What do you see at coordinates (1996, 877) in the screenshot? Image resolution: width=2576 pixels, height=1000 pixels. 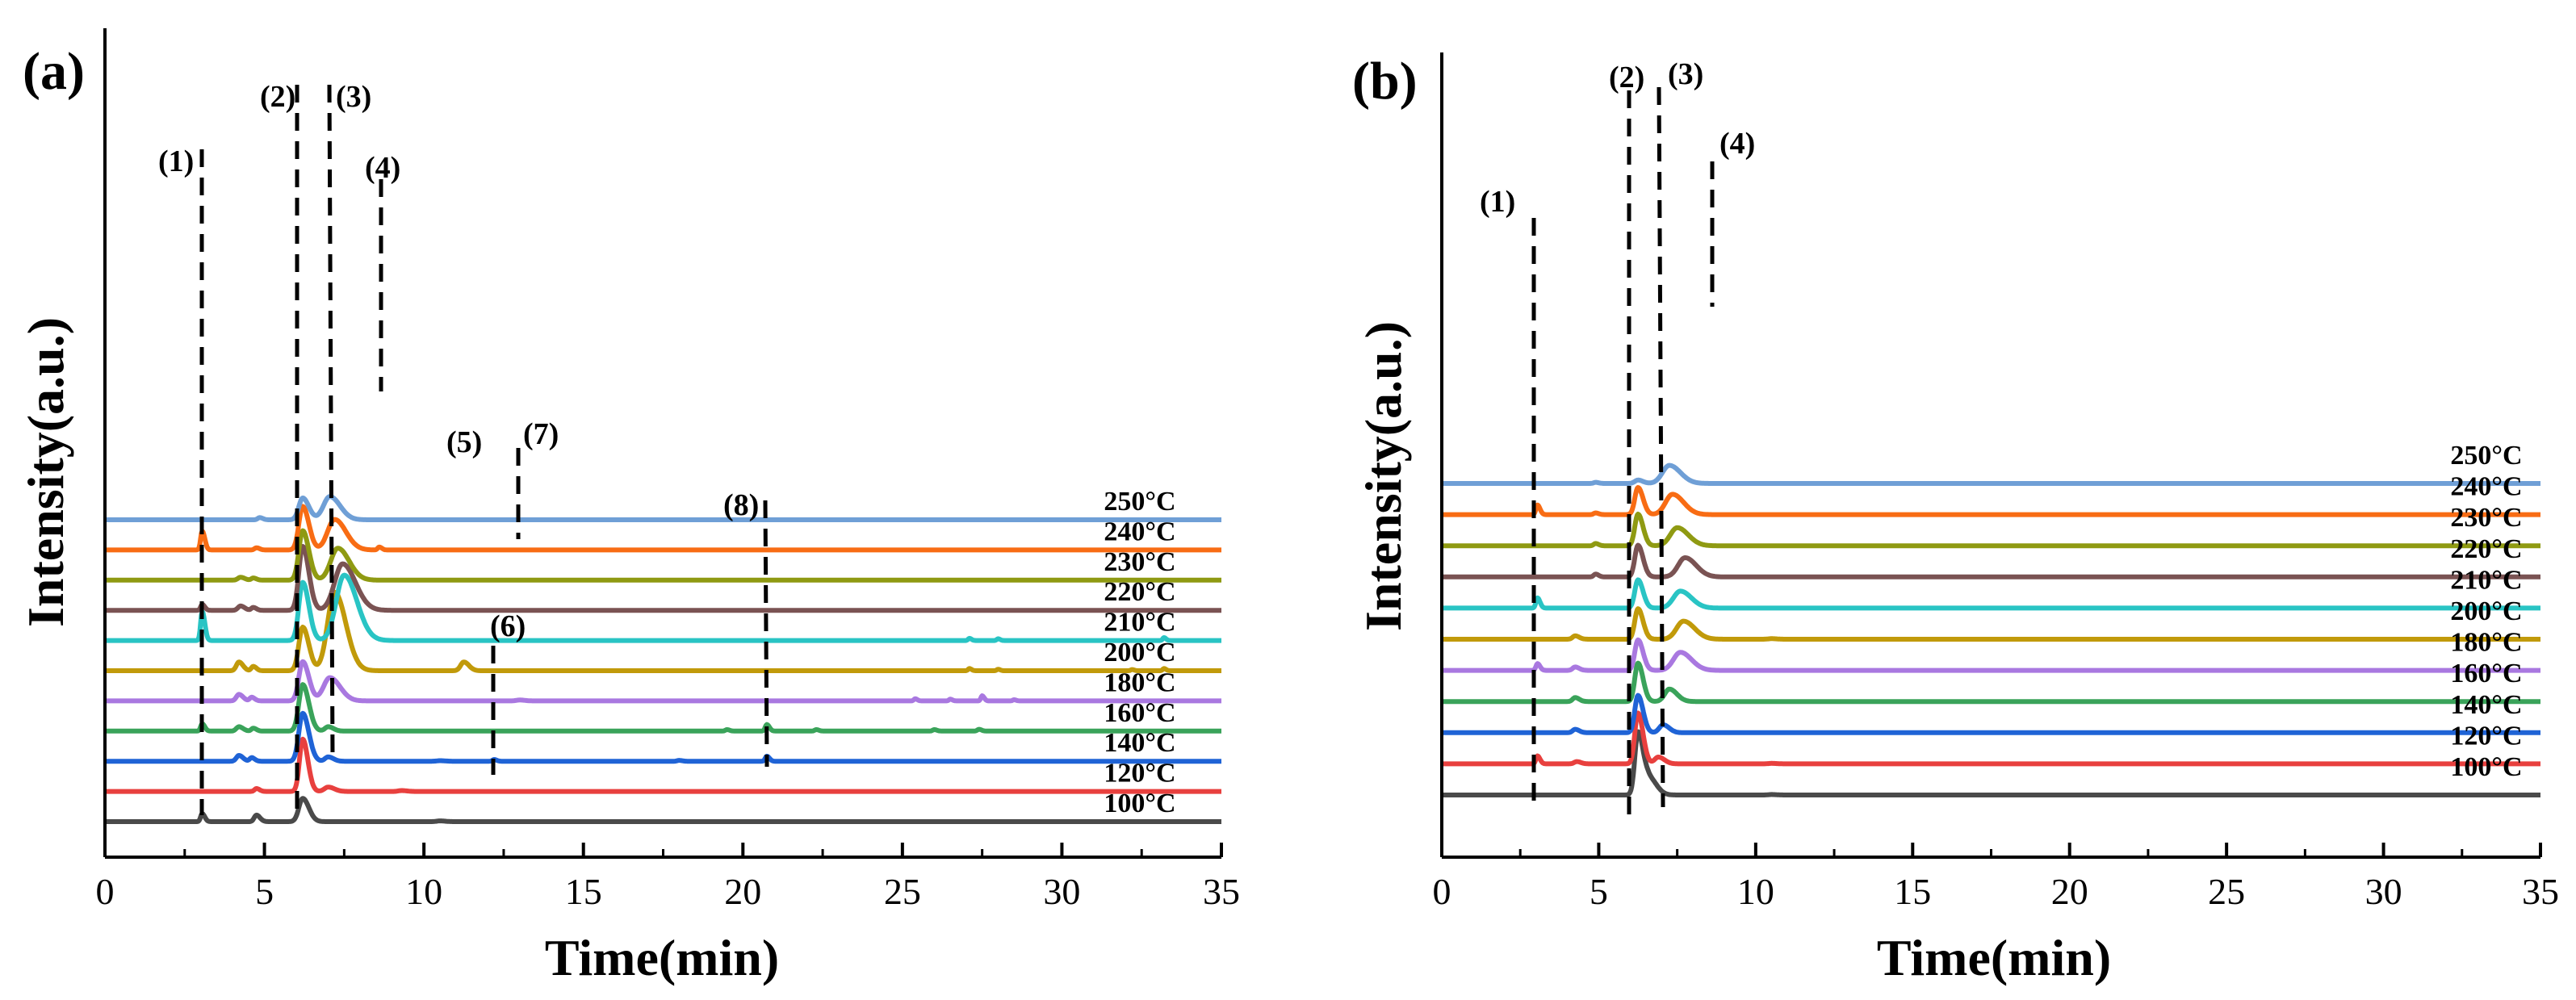 I see `panel-b-x-ticks: 0 5 10 15 20 25 30 35` at bounding box center [1996, 877].